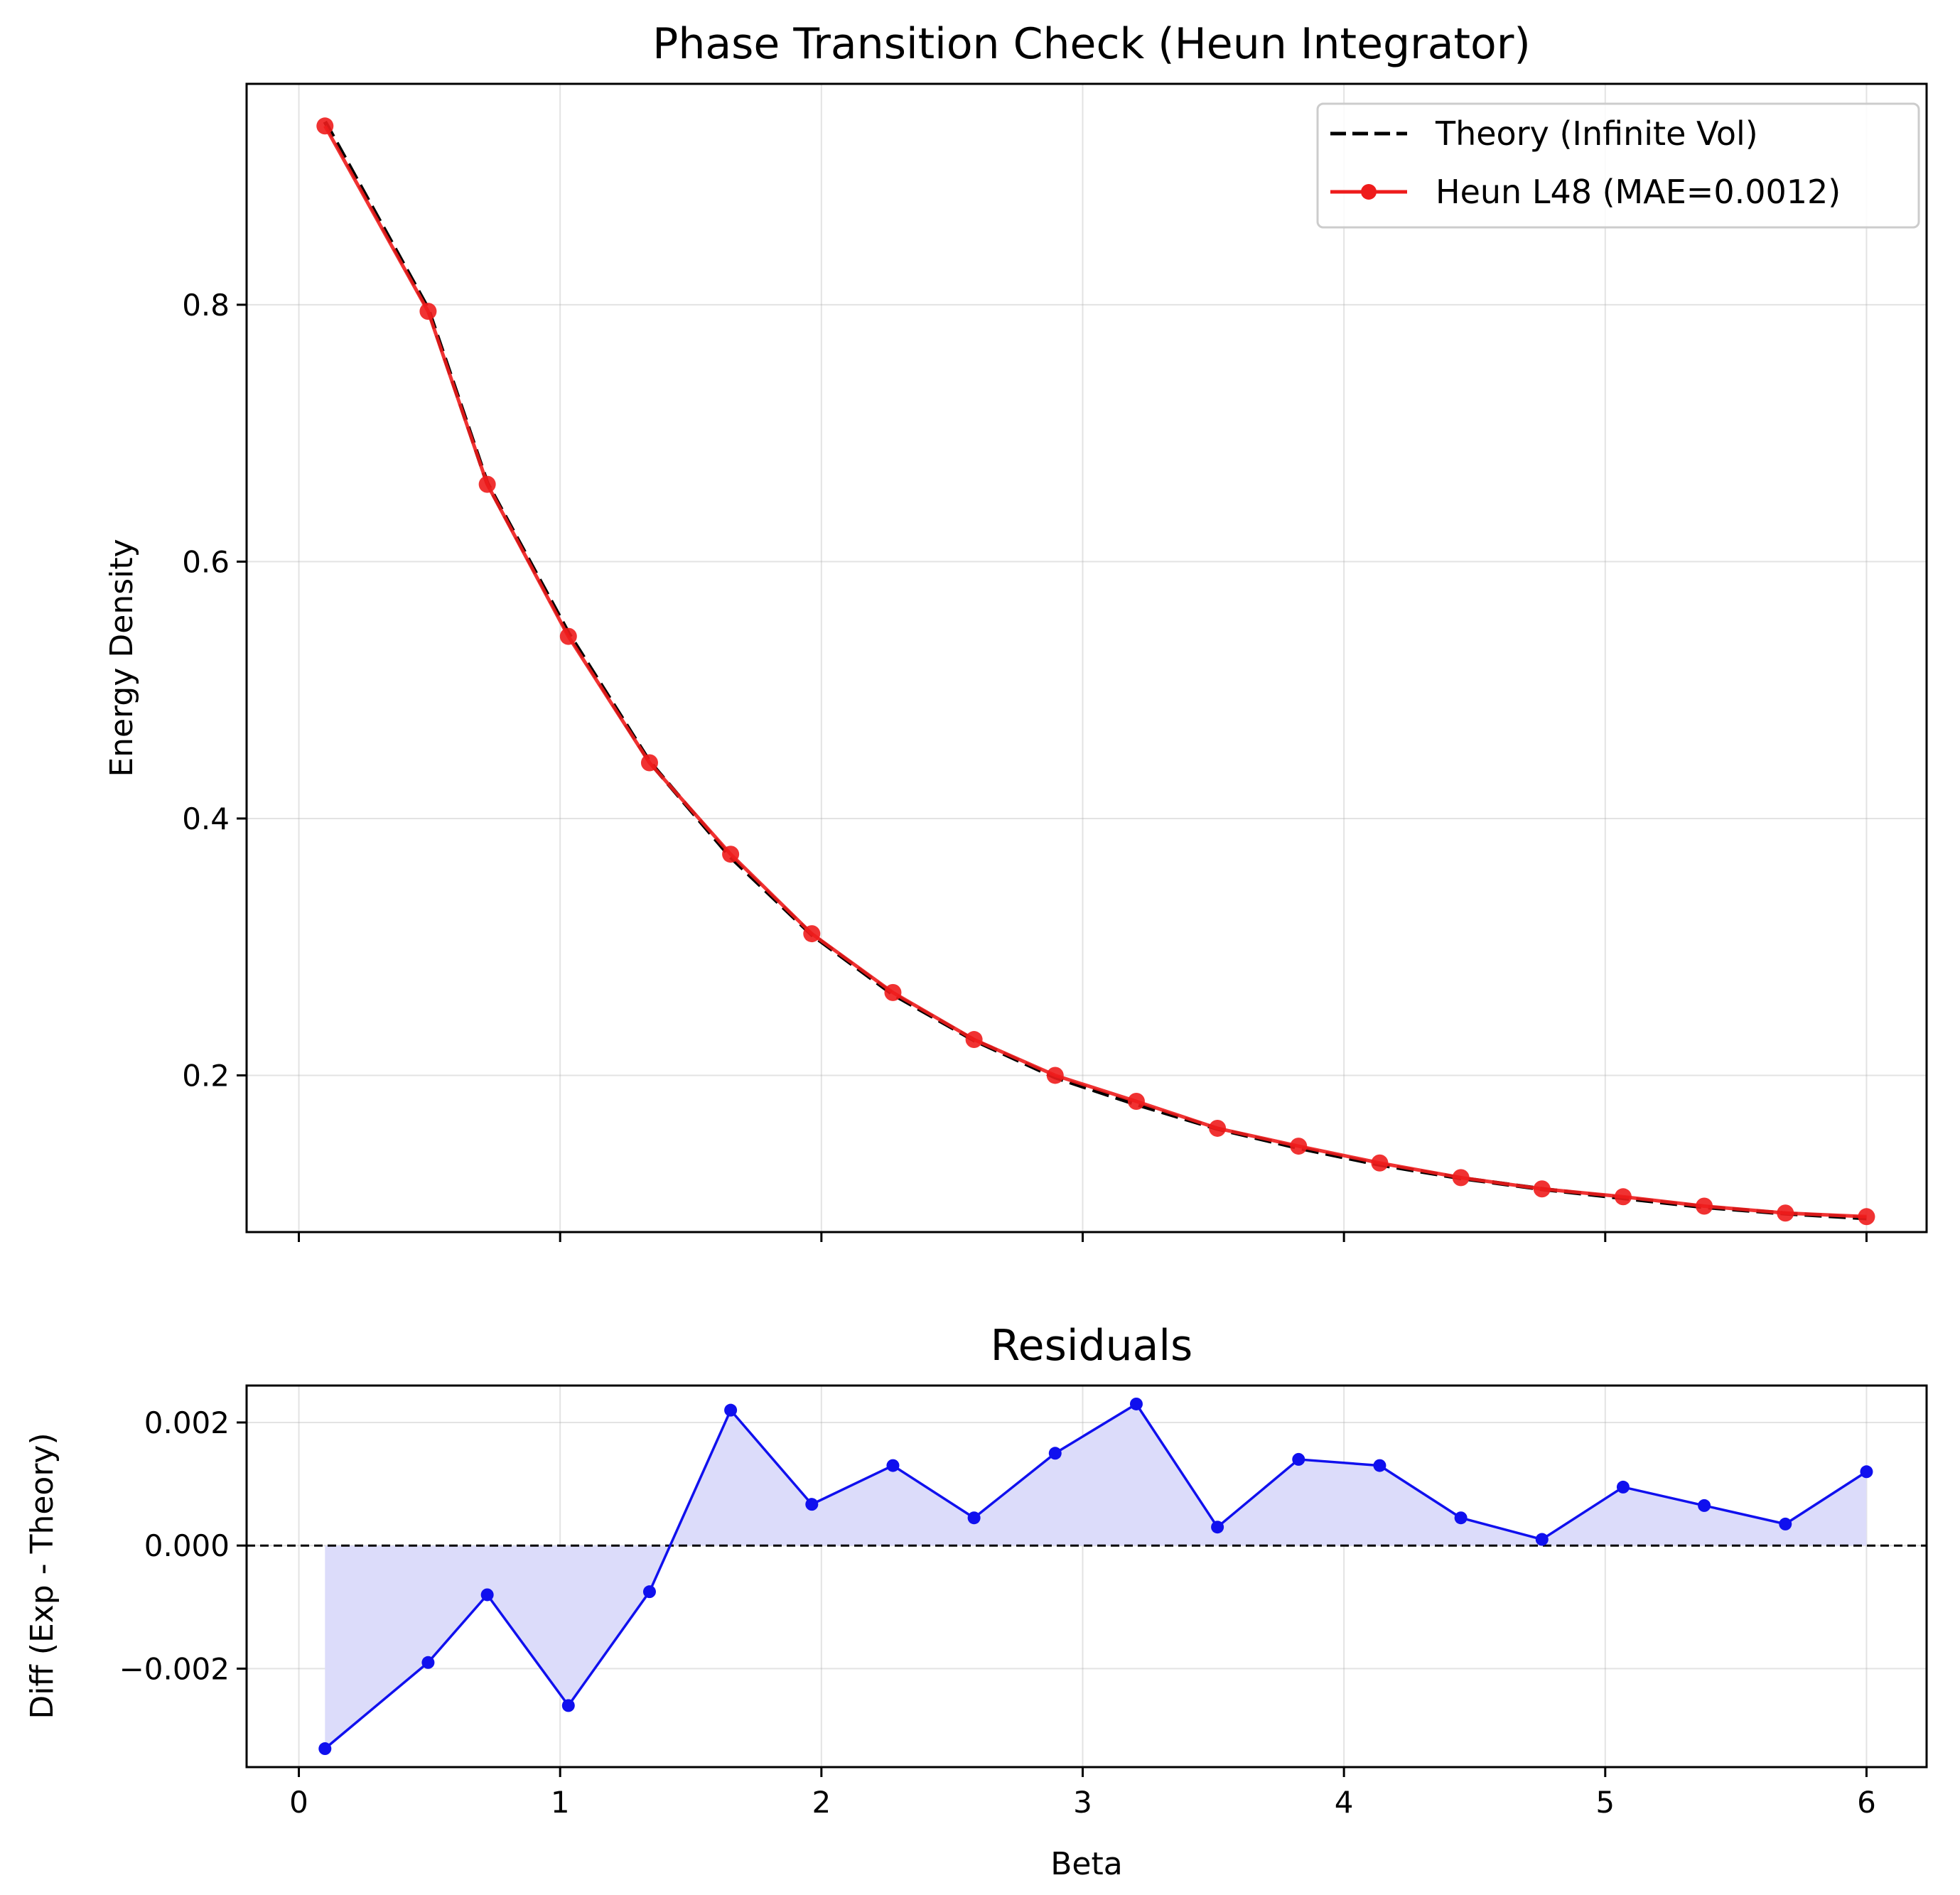 The height and width of the screenshot is (1895, 1960). Describe the element at coordinates (1605, 1802) in the screenshot. I see `res-x-tick-label: 5` at that location.